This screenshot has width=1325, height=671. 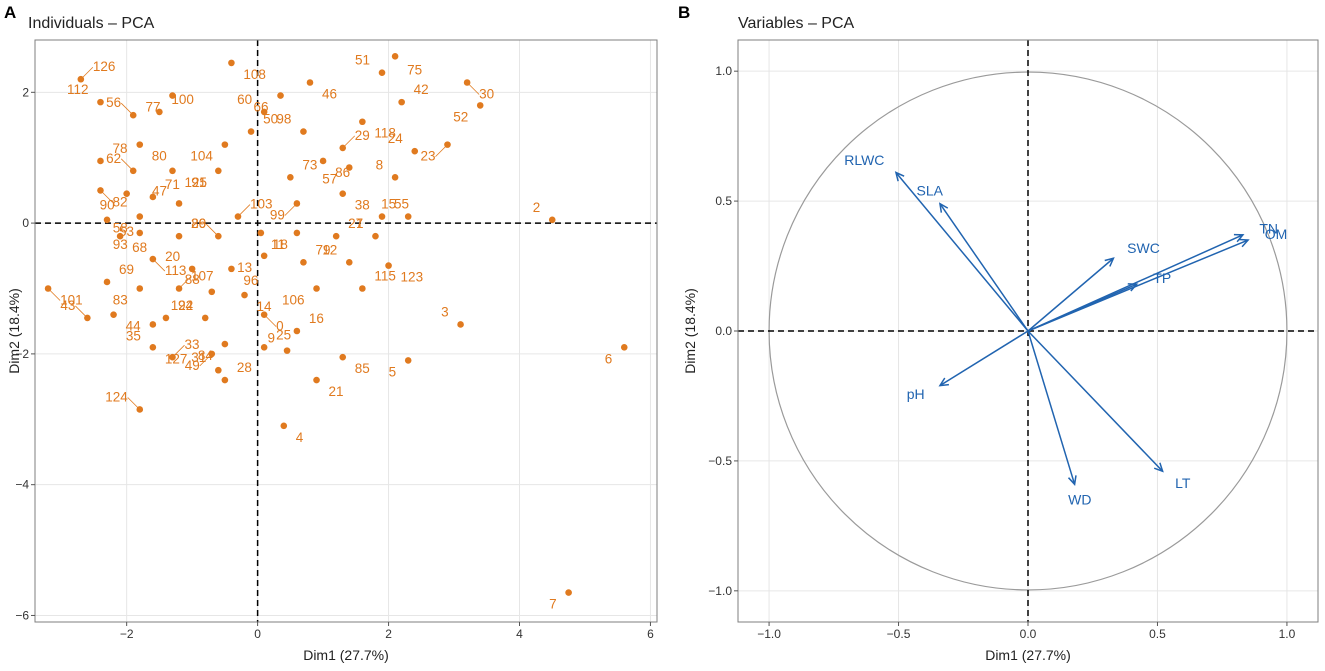 I want to click on point-label-52: 52, so click(x=460, y=116).